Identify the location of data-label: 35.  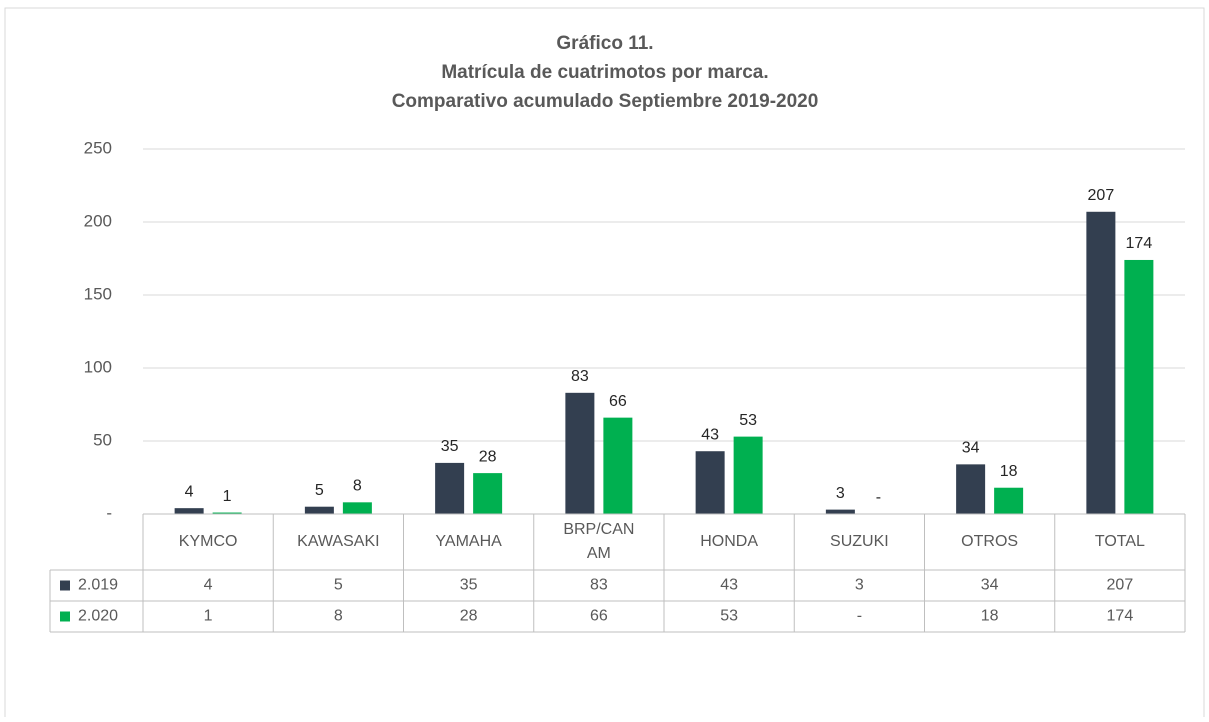
(450, 446).